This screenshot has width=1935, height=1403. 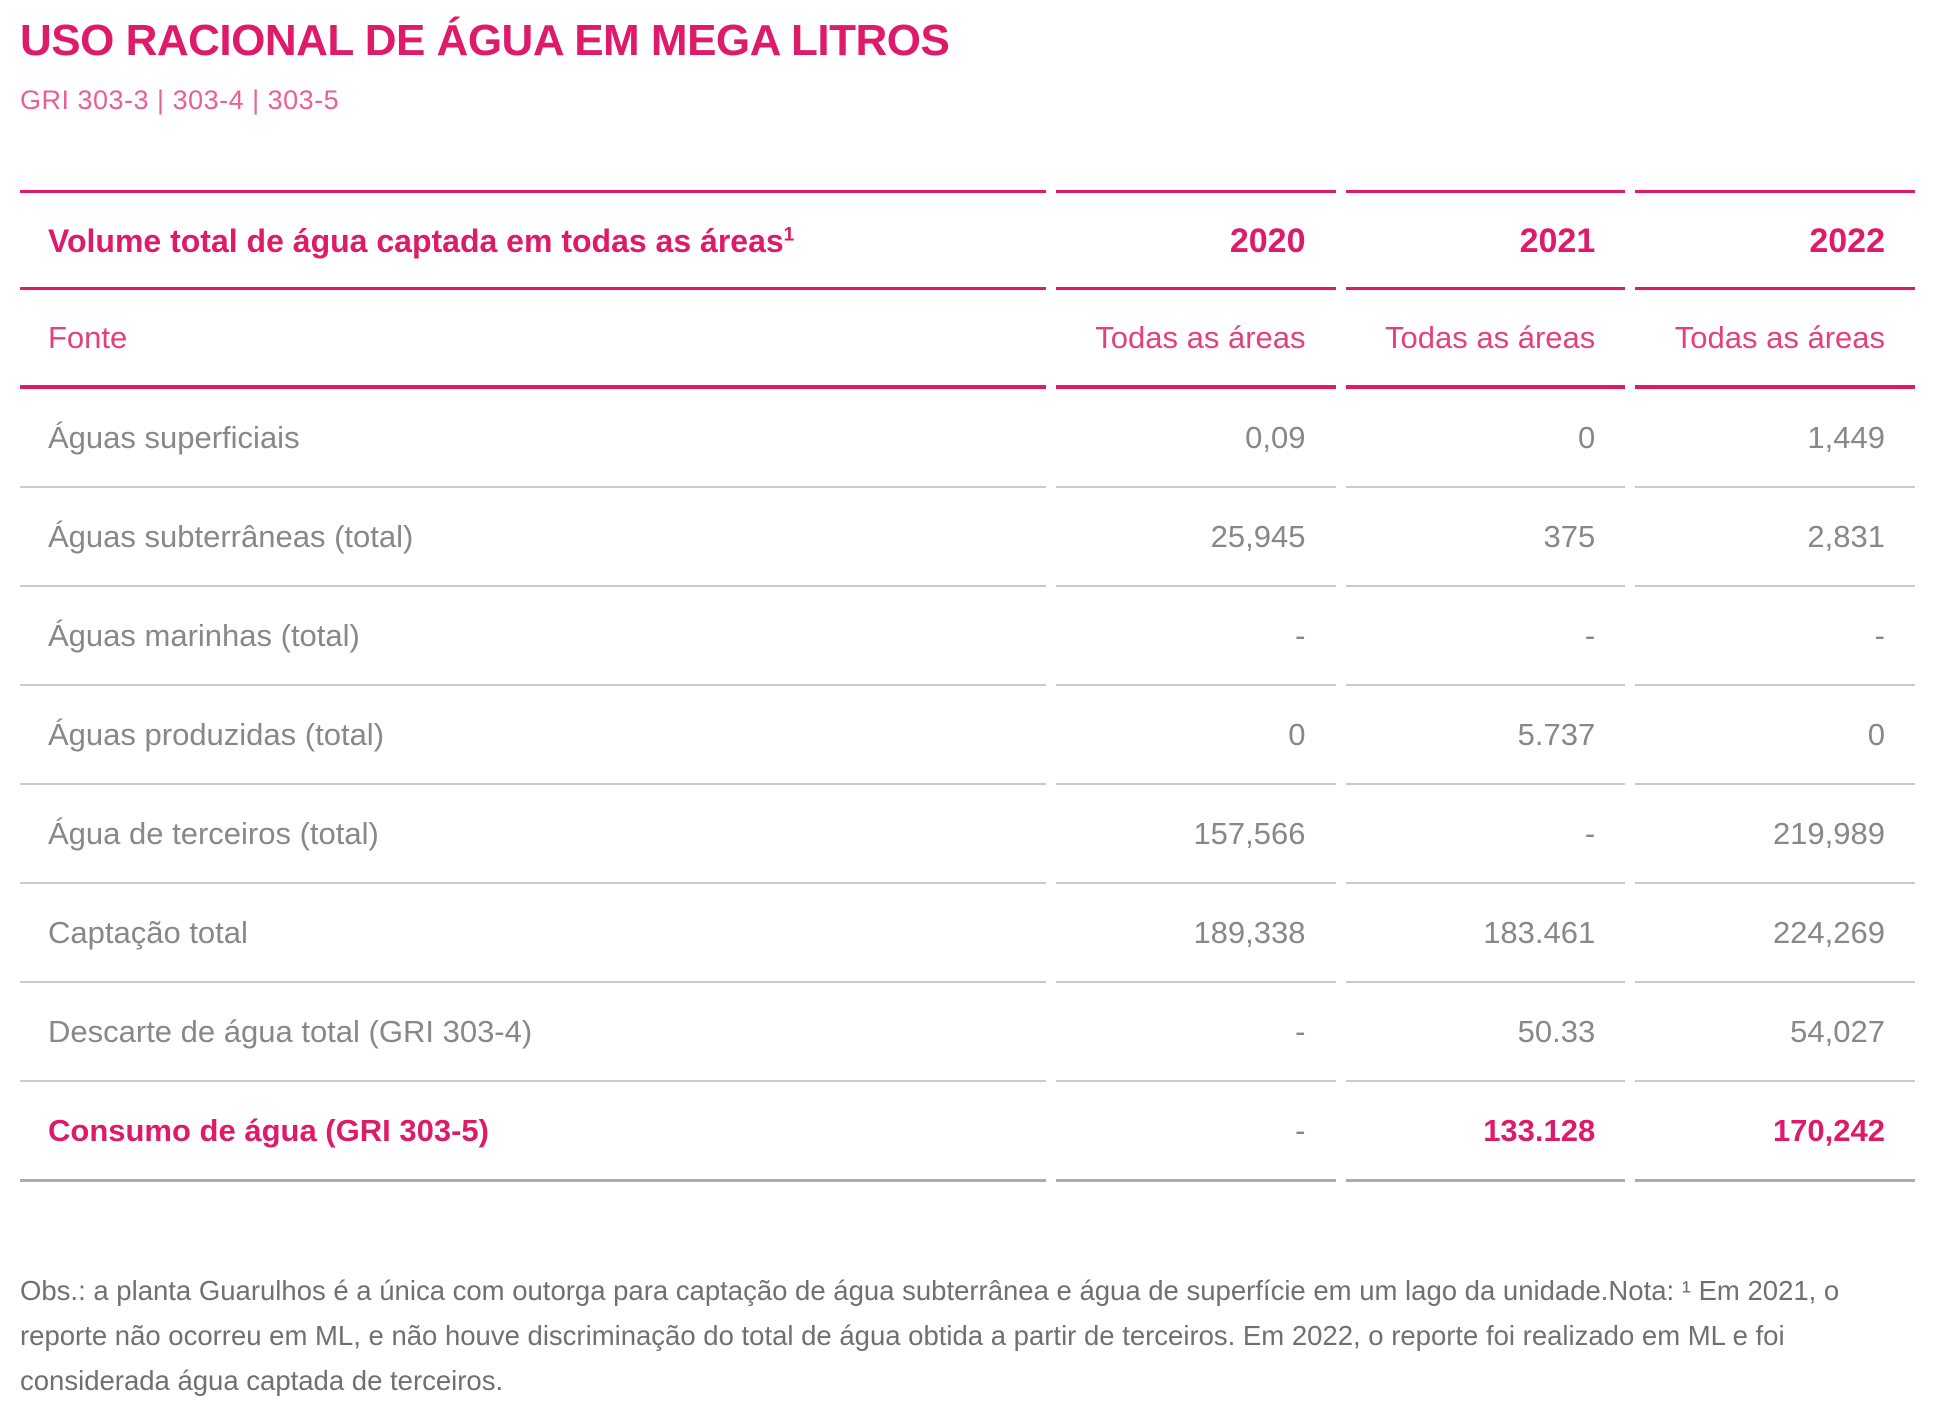 What do you see at coordinates (533, 933) in the screenshot?
I see `row-label: Captação total` at bounding box center [533, 933].